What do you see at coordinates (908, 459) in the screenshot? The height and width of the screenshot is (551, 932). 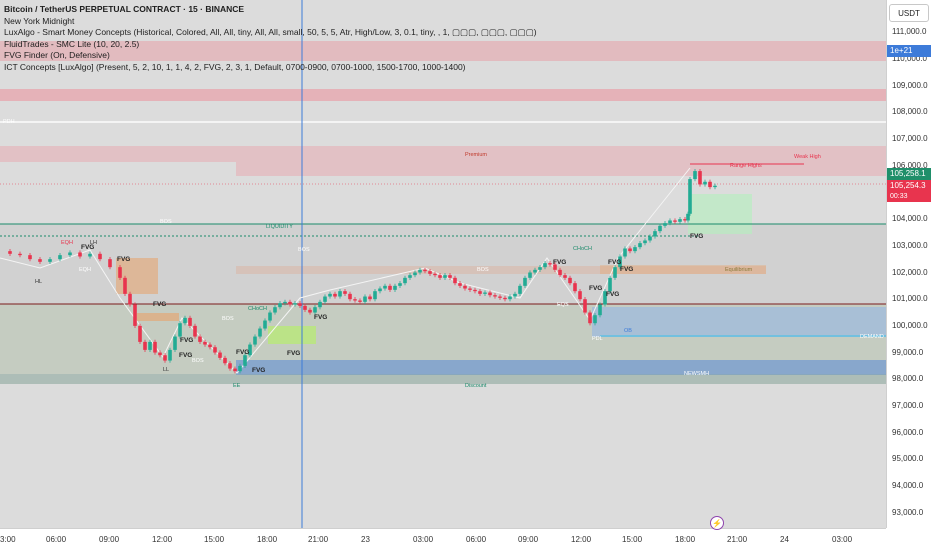 I see `price-tick-label: 95,000.0` at bounding box center [908, 459].